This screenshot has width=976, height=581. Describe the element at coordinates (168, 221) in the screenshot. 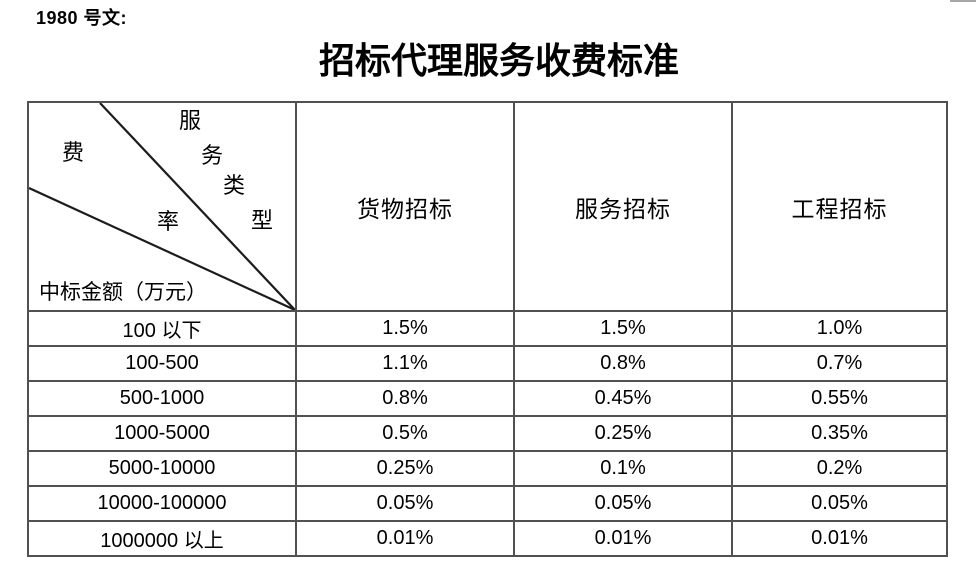

I see `rate-char: 率` at that location.